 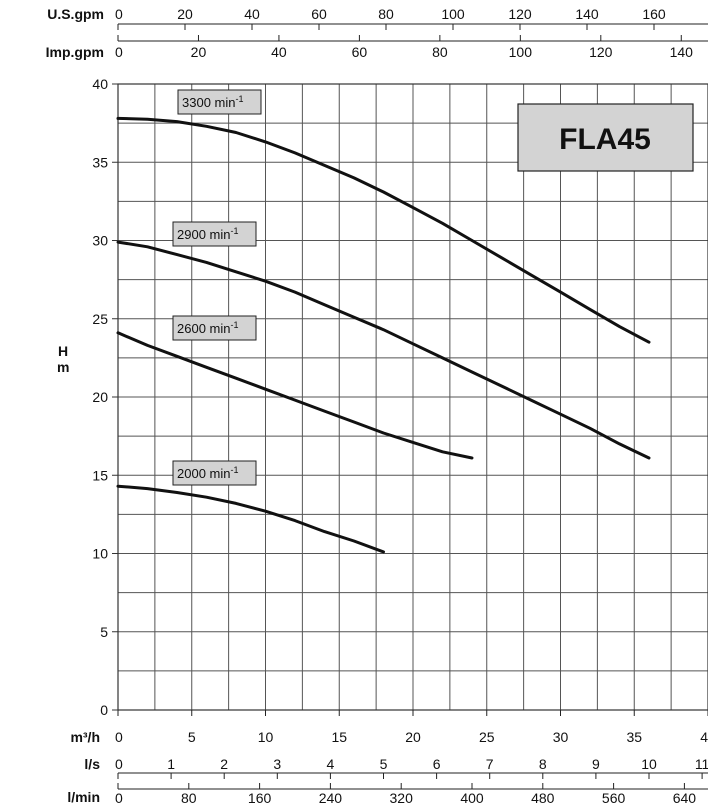 I want to click on speed-tag-2900: 2900 min-1, so click(x=214, y=234).